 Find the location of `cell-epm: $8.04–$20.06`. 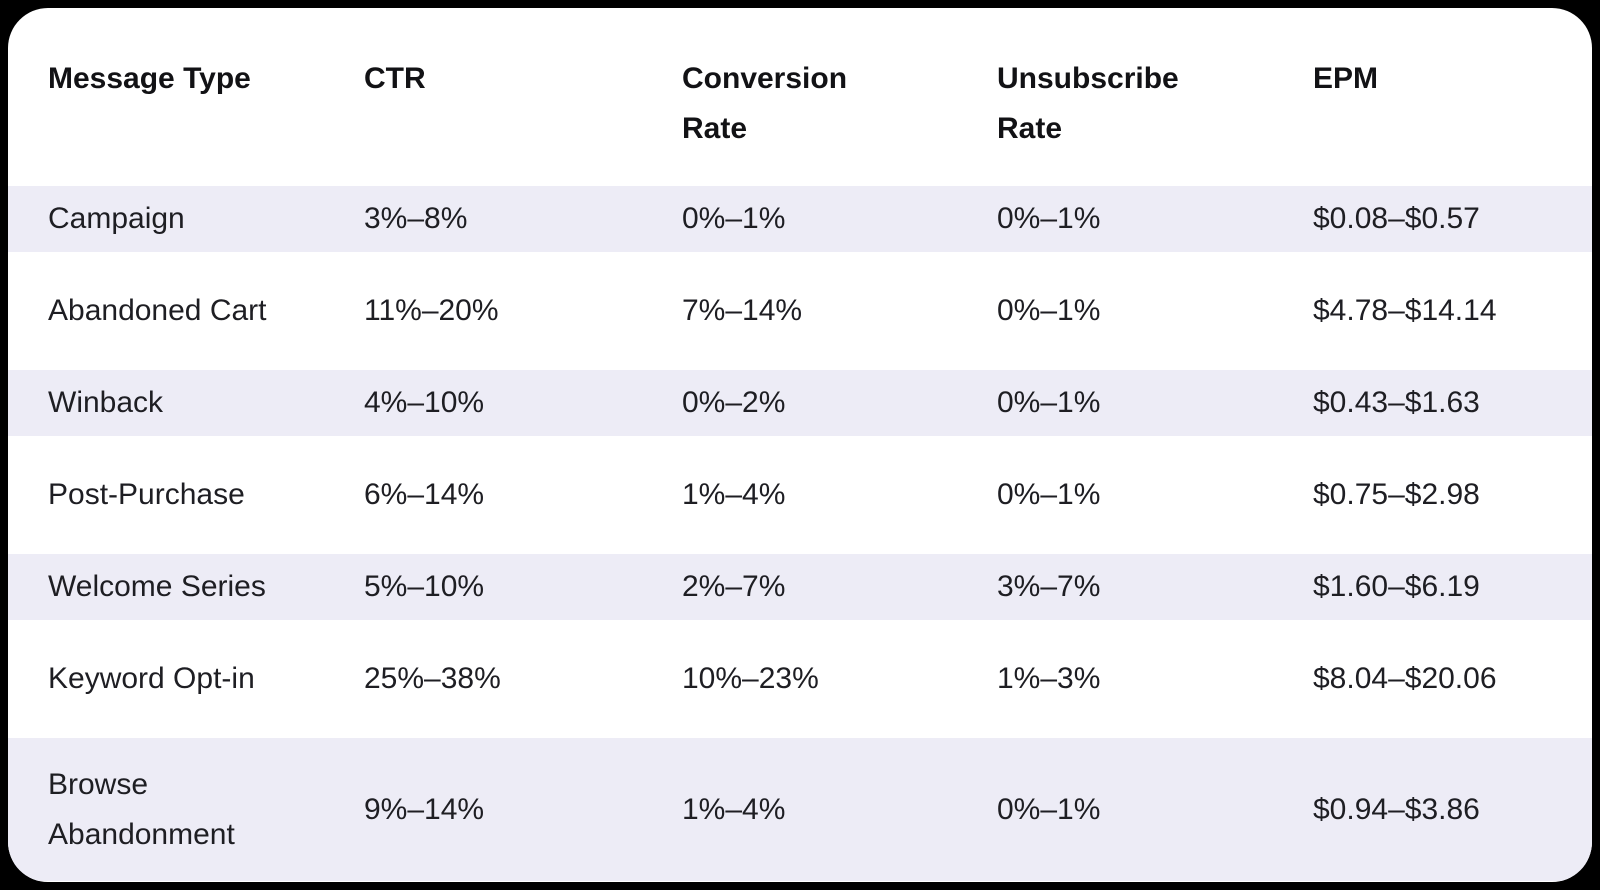

cell-epm: $8.04–$20.06 is located at coordinates (1405, 678).